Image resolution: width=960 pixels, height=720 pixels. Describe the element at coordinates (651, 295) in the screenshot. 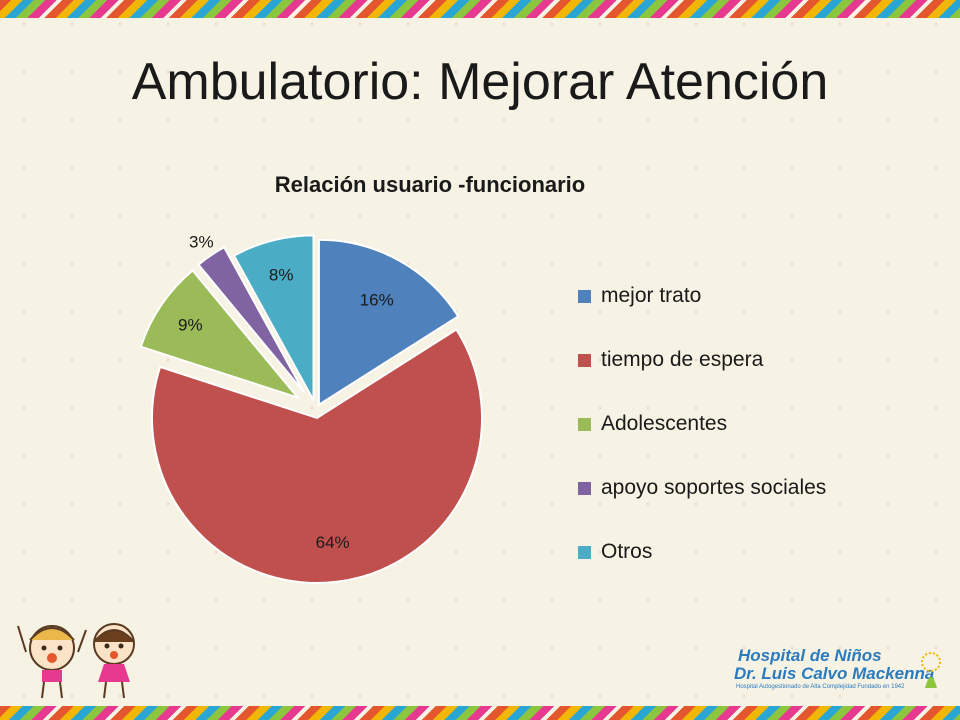

I see `legend-label: mejor trato` at that location.